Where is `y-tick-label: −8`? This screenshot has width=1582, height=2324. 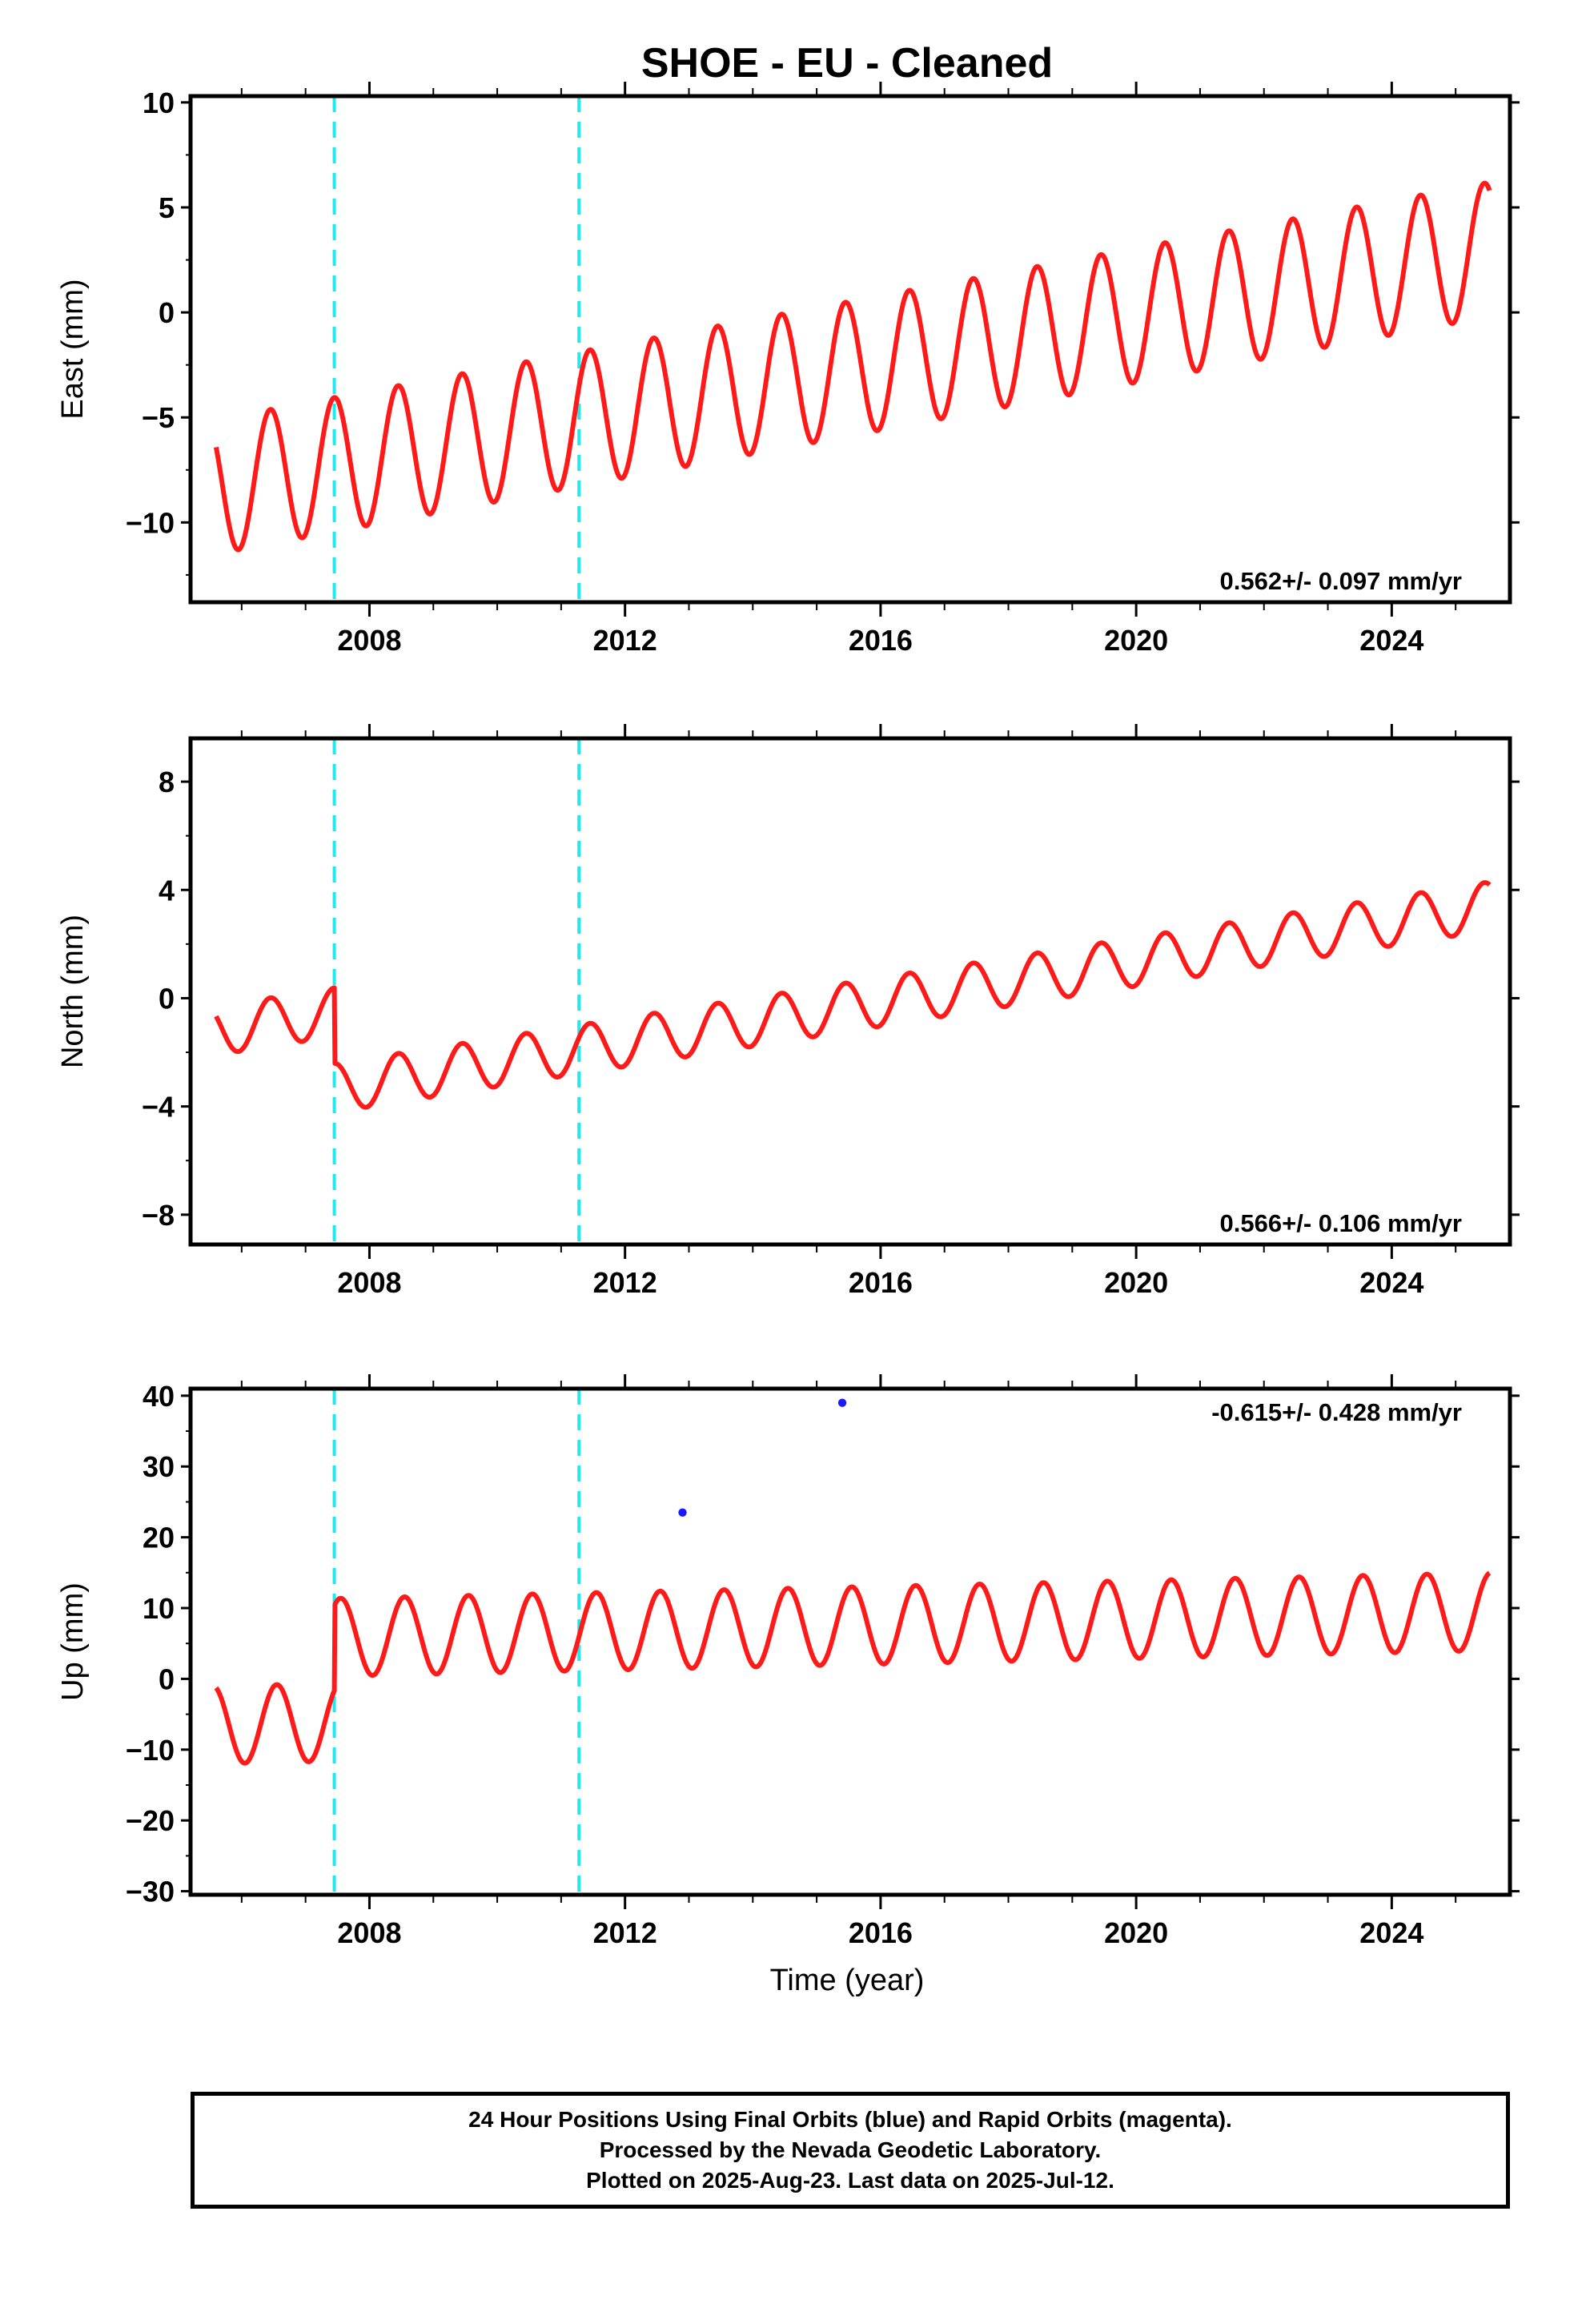 y-tick-label: −8 is located at coordinates (158, 1215).